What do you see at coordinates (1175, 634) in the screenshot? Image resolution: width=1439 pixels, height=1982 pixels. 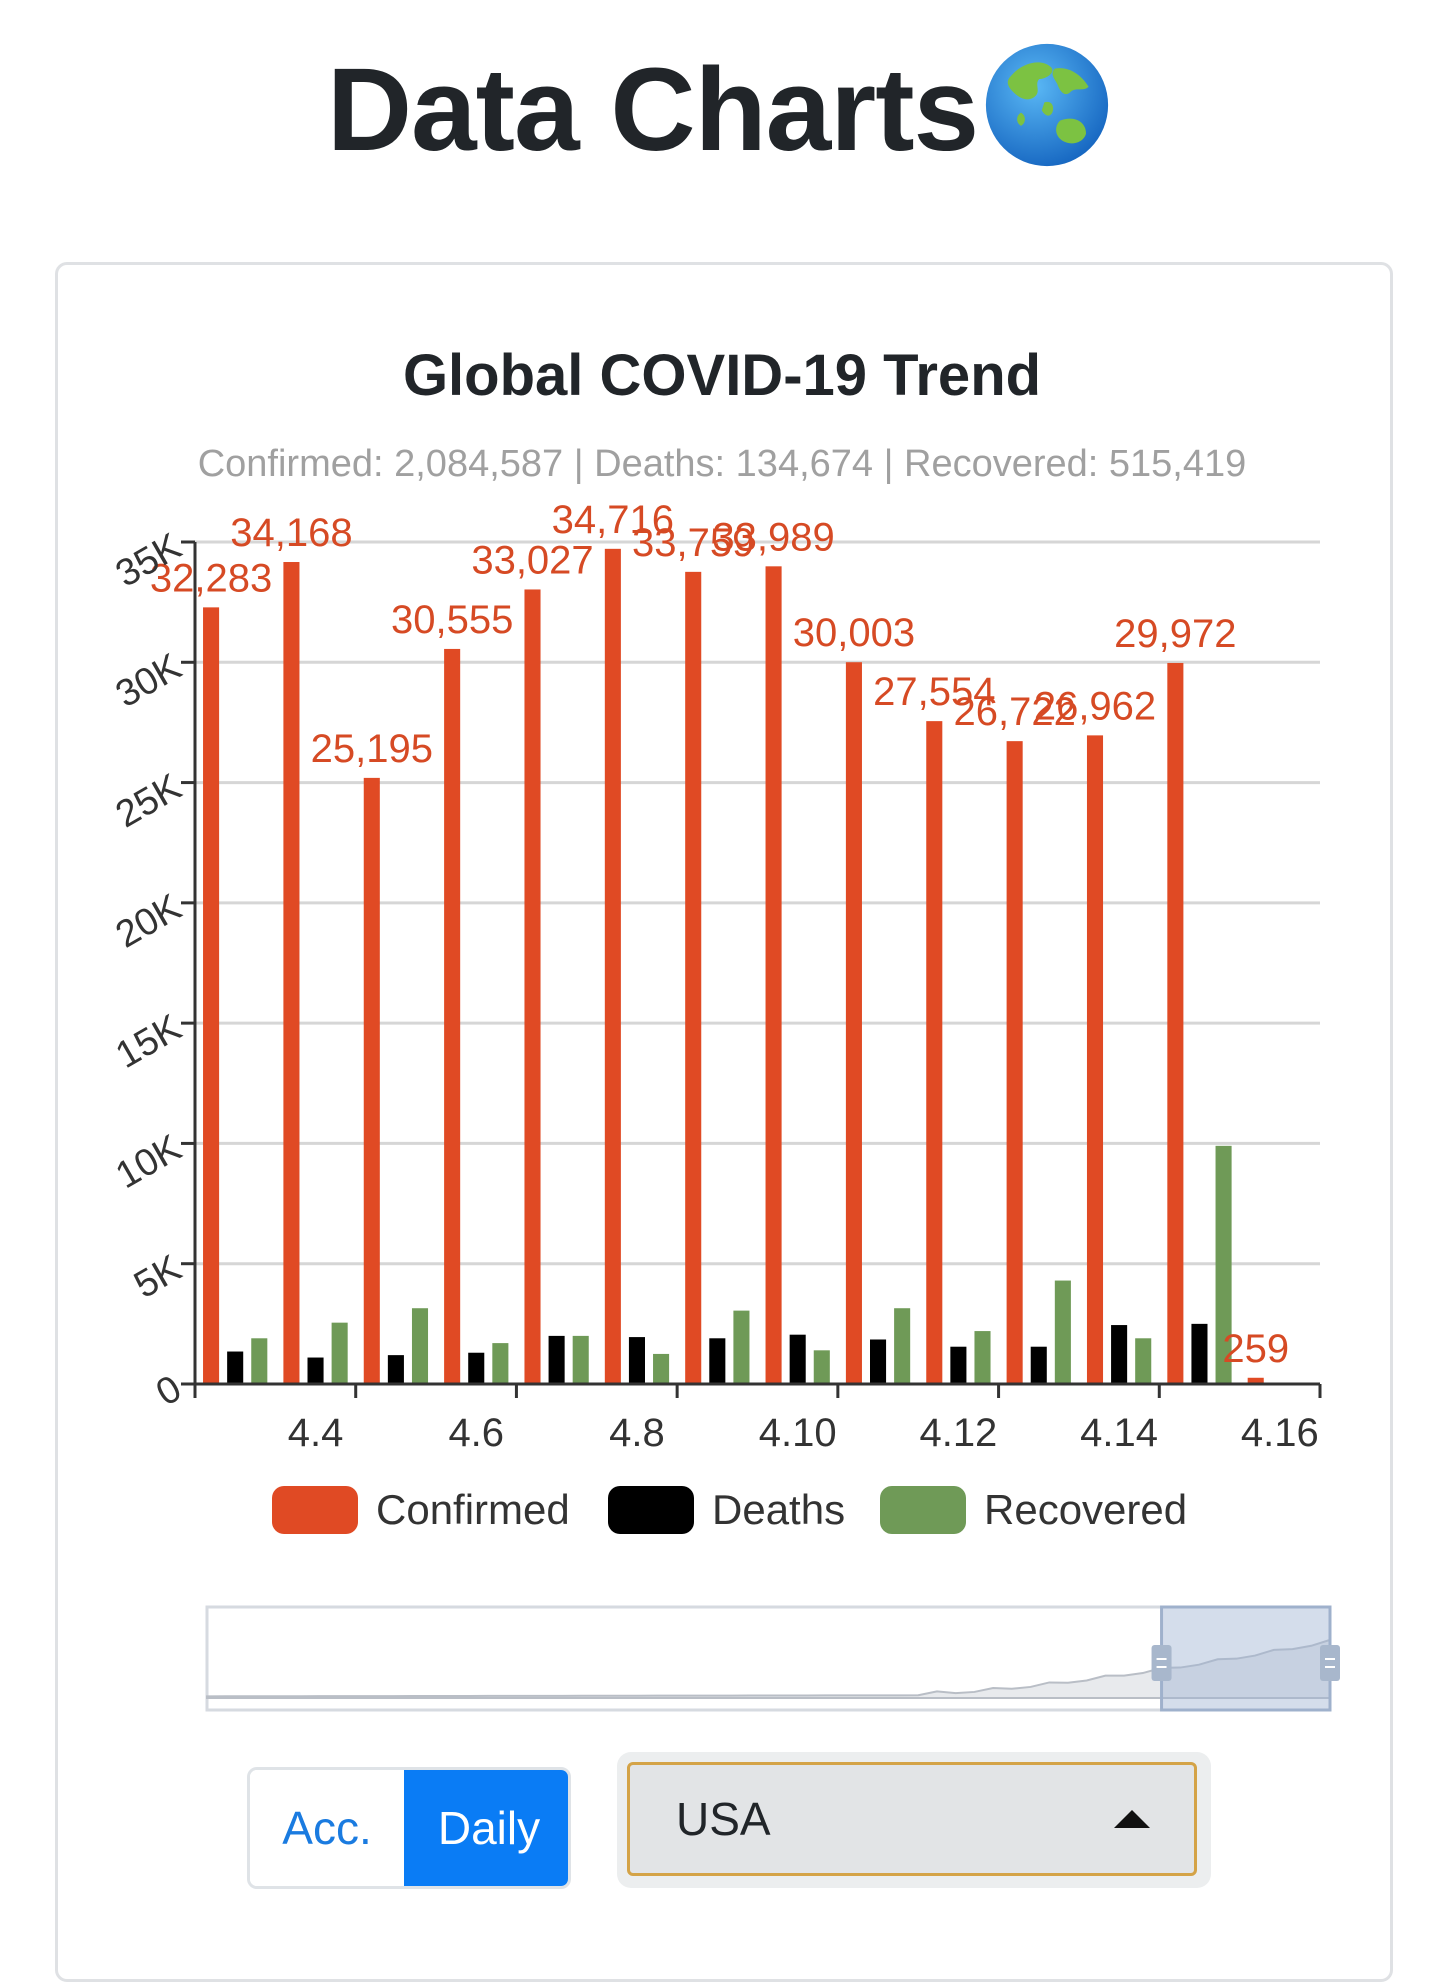 I see `data-label: 29,972` at bounding box center [1175, 634].